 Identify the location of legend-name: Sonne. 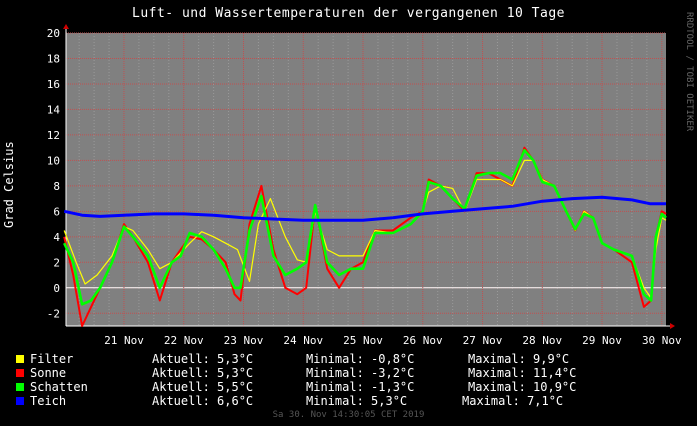
(48, 373).